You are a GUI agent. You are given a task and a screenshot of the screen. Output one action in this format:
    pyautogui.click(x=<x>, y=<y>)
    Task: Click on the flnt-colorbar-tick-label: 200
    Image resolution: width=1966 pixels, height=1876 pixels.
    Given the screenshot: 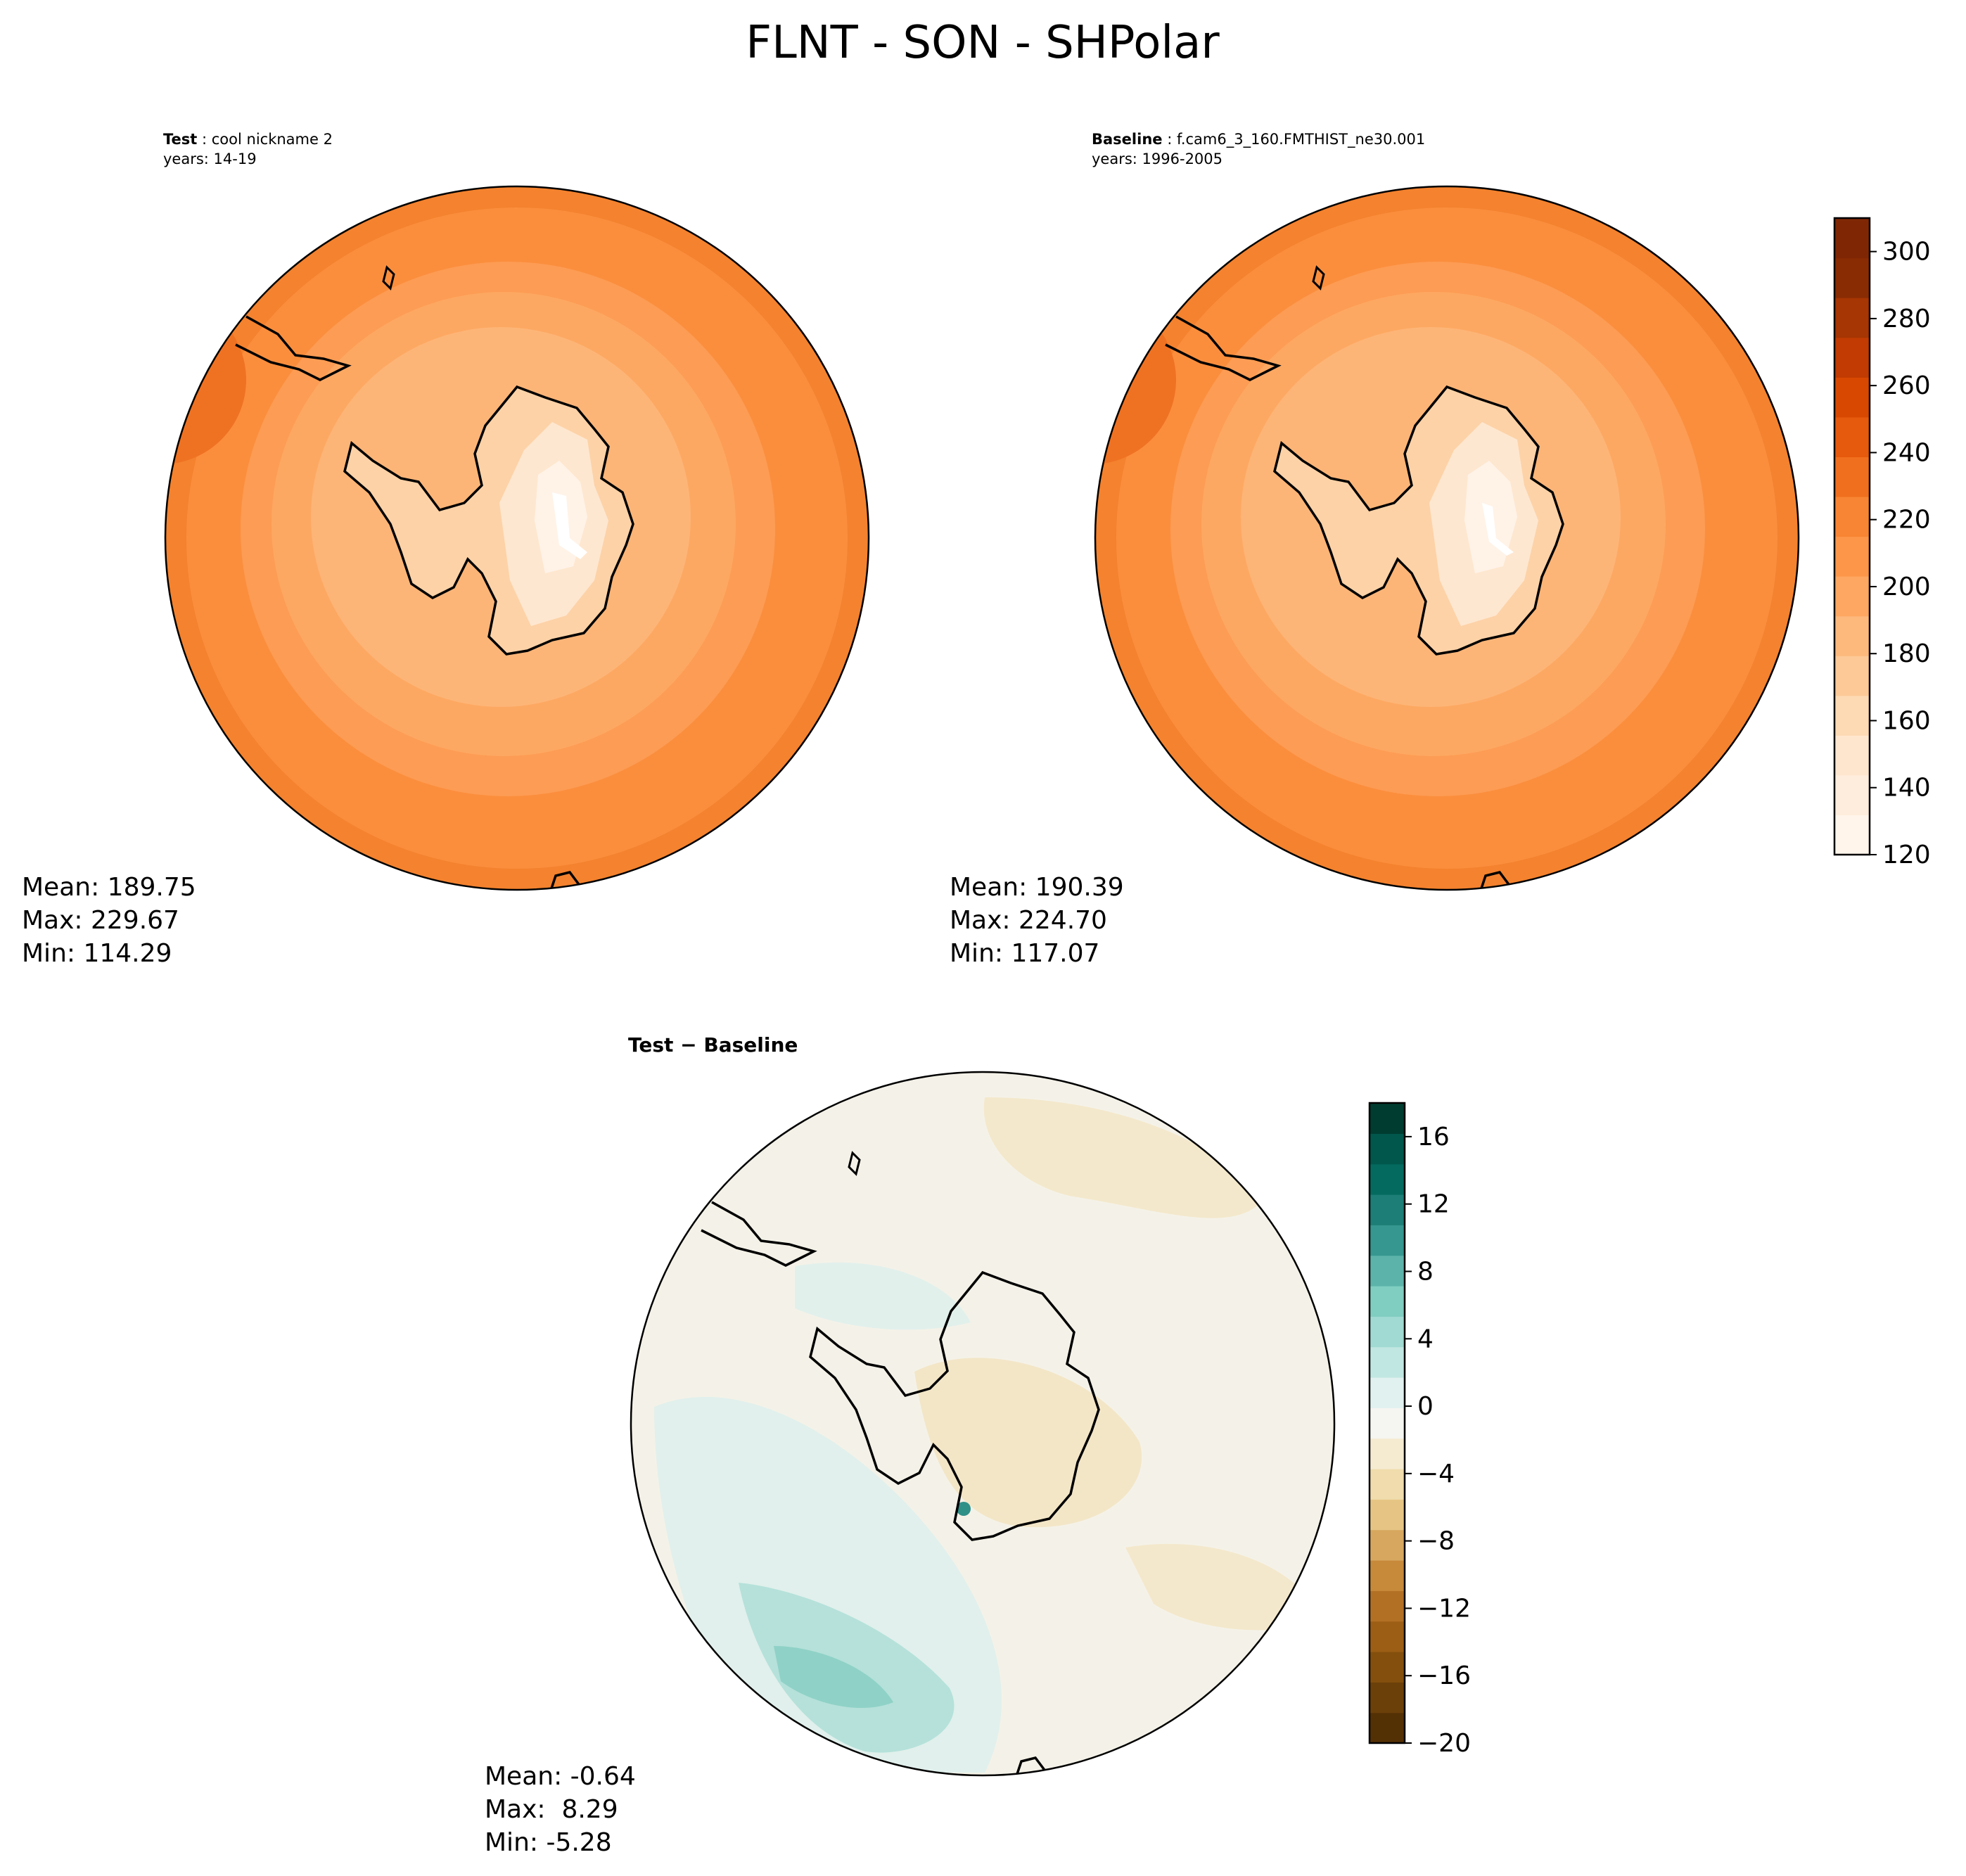 What is the action you would take?
    pyautogui.click(x=1906, y=587)
    